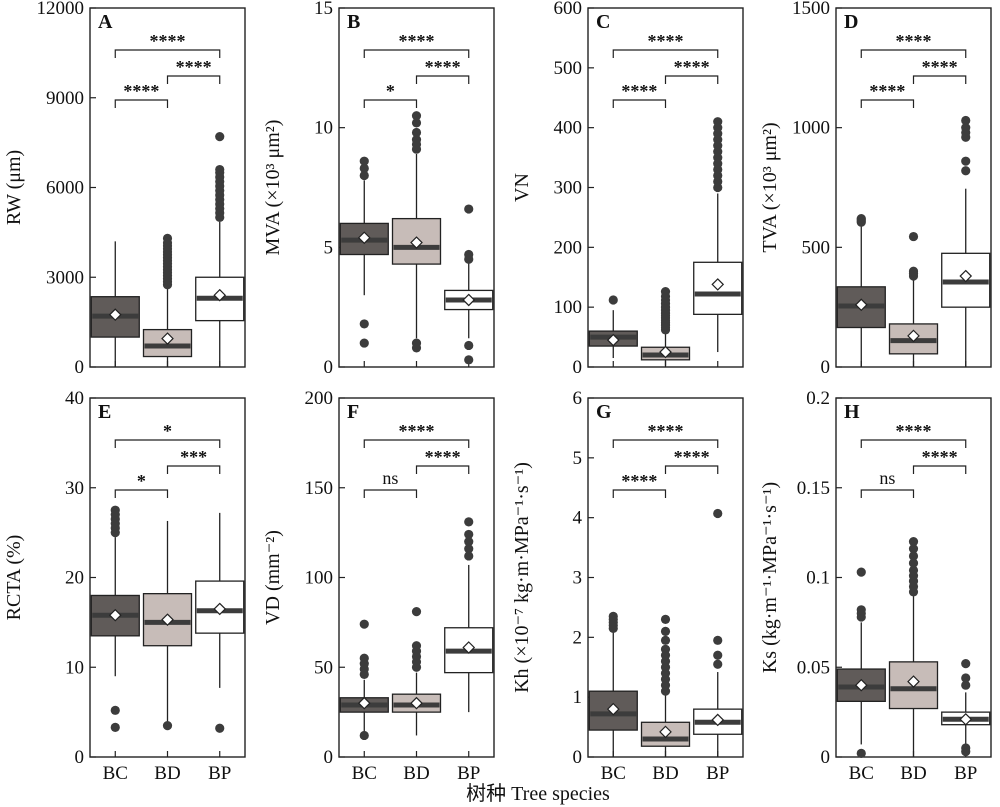  What do you see at coordinates (390, 478) in the screenshot?
I see `significance-label: ns` at bounding box center [390, 478].